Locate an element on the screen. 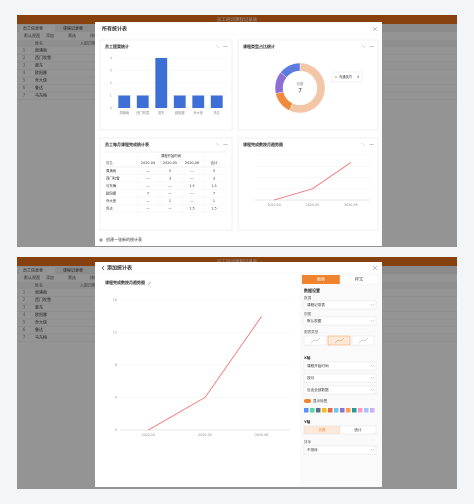 This screenshot has width=474, height=504. x-tick-label: 鲁达 is located at coordinates (217, 112).